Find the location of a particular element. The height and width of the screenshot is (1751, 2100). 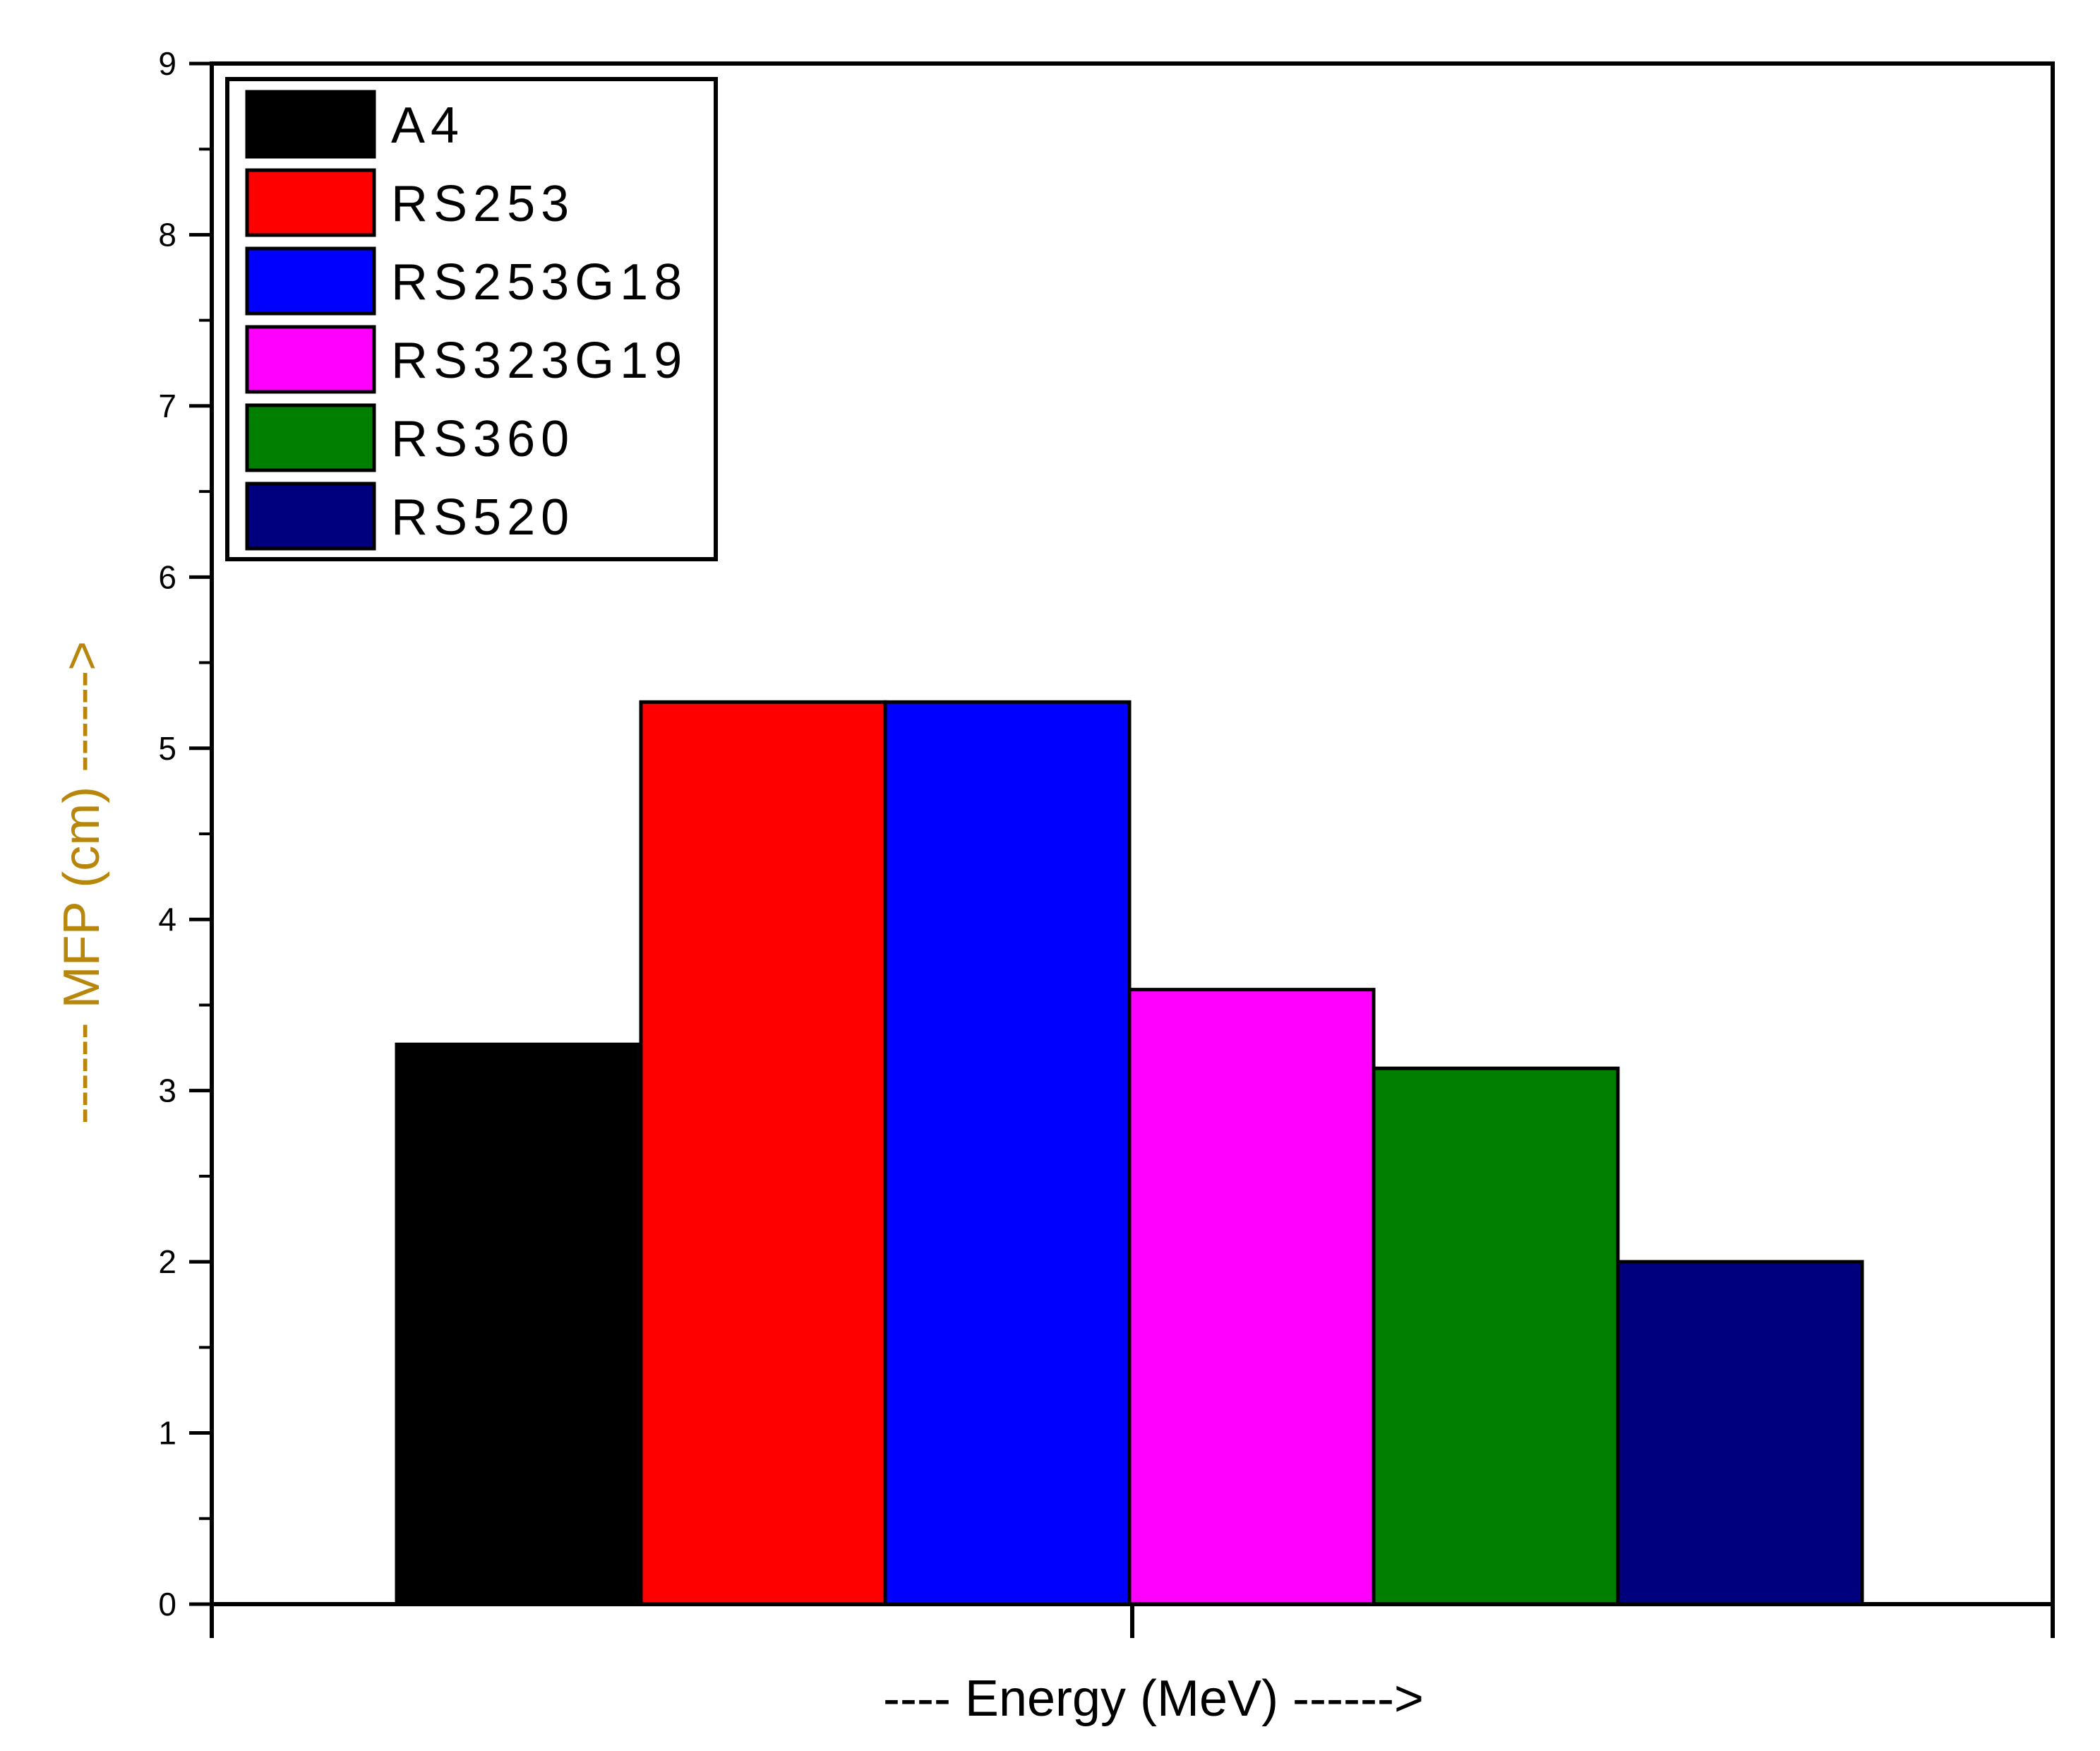

legend-swatch-rs323g19 is located at coordinates (310, 359).